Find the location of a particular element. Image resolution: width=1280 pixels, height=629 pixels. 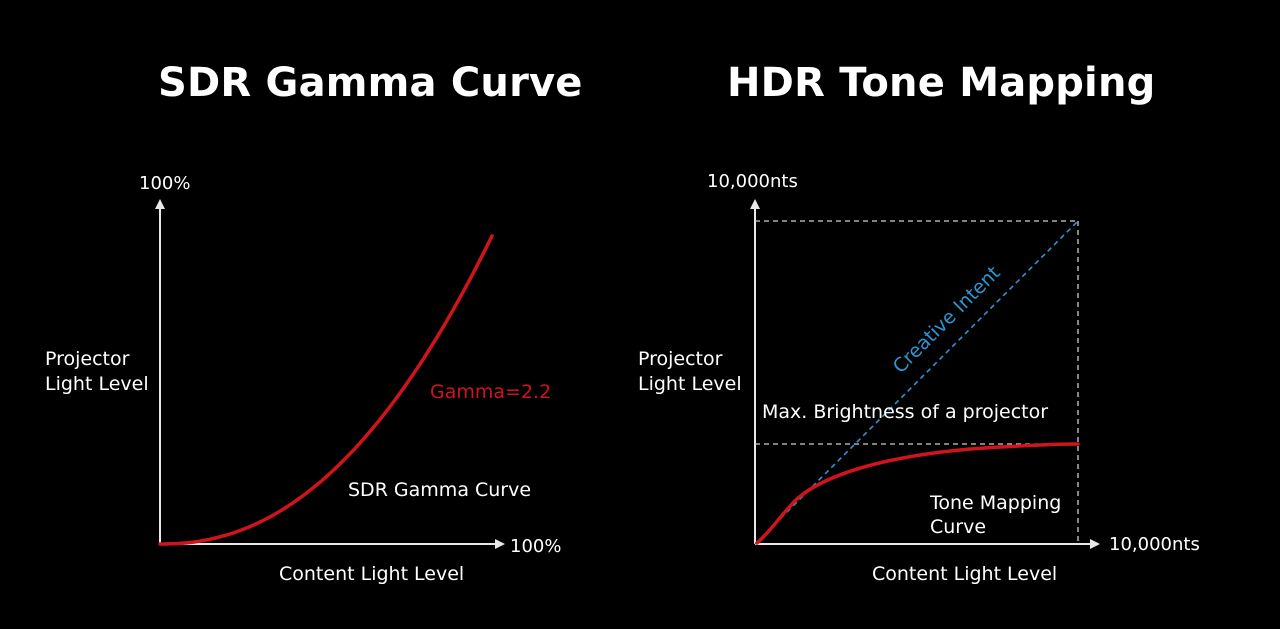

hdr-y-axis-label-line2: Light Level is located at coordinates (690, 384).